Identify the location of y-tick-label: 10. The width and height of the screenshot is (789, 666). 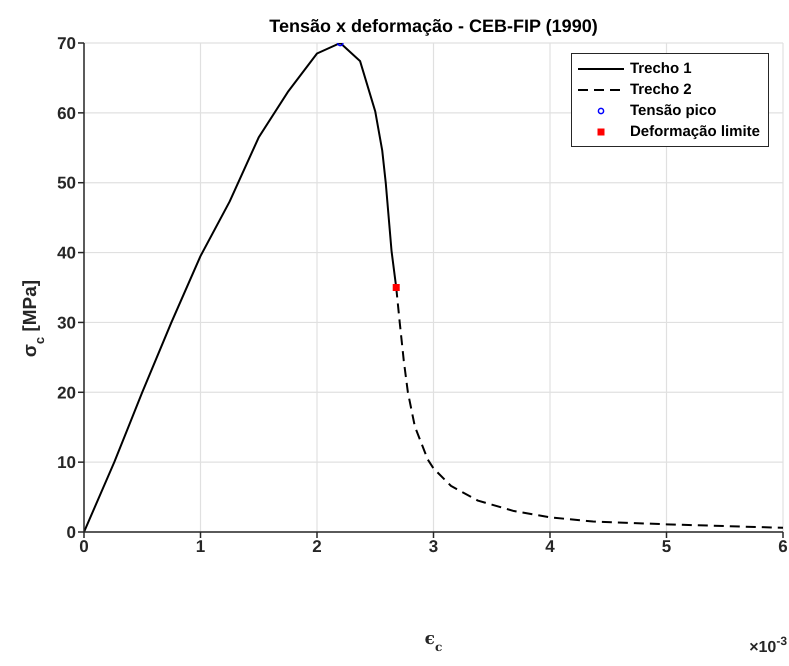
(66, 462).